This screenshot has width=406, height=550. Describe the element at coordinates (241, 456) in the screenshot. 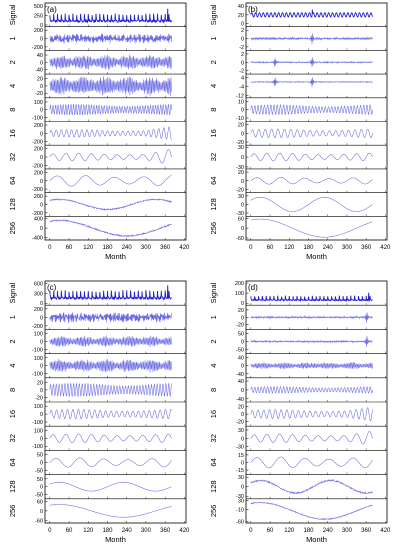

I see `y-tick-label: 15` at that location.